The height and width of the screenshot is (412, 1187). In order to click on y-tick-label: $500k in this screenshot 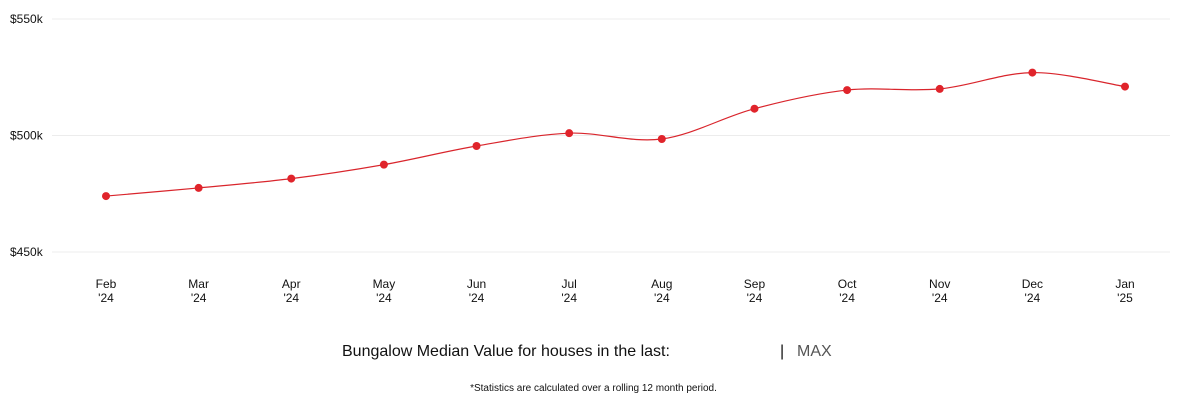, I will do `click(27, 136)`.